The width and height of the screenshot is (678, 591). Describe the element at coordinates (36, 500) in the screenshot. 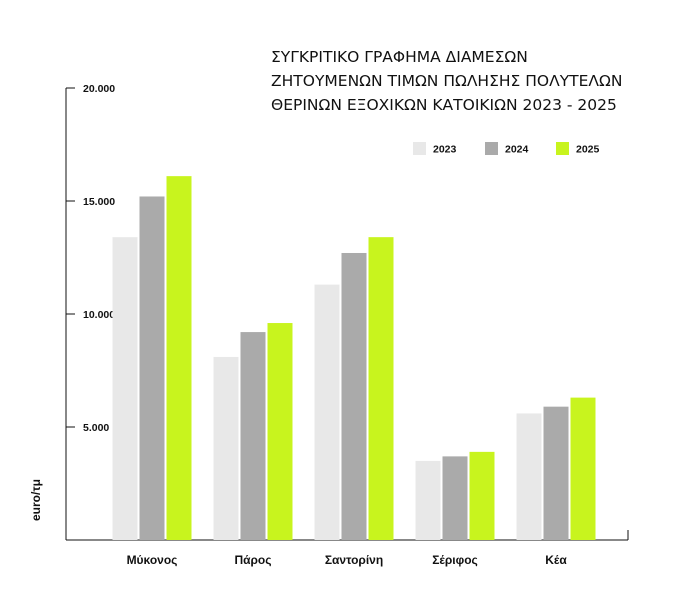

I see `y-axis-label: euro/τμ` at that location.